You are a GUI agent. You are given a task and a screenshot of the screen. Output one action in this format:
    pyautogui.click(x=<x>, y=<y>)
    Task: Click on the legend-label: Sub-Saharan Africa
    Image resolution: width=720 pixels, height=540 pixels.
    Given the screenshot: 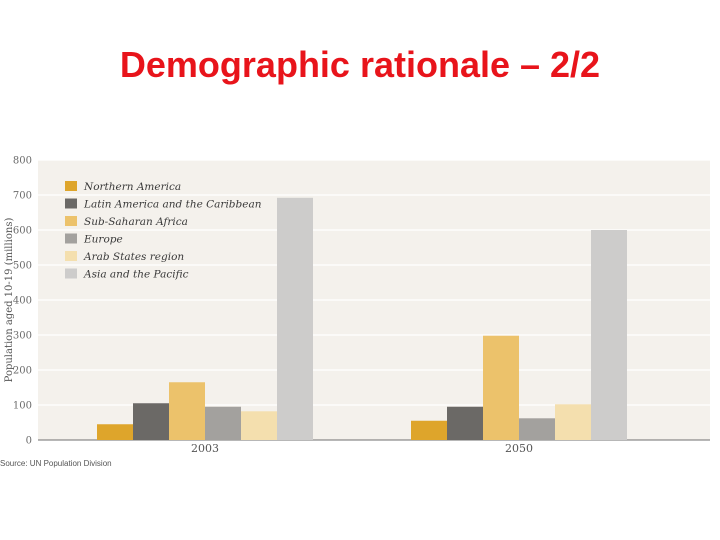 What is the action you would take?
    pyautogui.click(x=136, y=222)
    